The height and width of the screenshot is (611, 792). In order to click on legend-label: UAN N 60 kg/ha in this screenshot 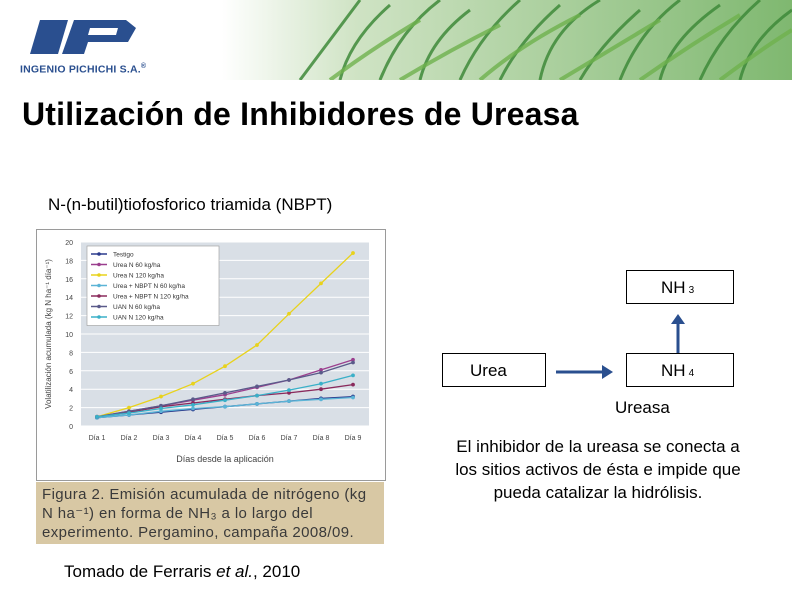, I will do `click(136, 307)`.